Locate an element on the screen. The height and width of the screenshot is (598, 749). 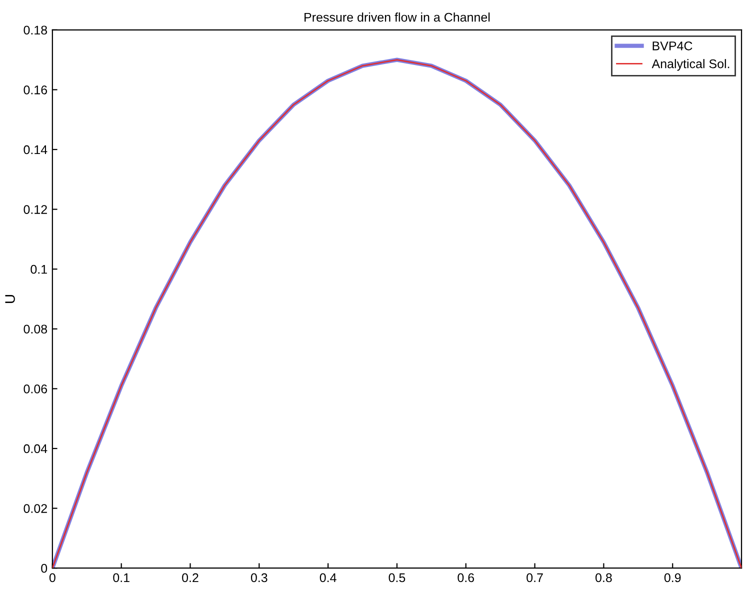
legend-label: BVP4C is located at coordinates (672, 45).